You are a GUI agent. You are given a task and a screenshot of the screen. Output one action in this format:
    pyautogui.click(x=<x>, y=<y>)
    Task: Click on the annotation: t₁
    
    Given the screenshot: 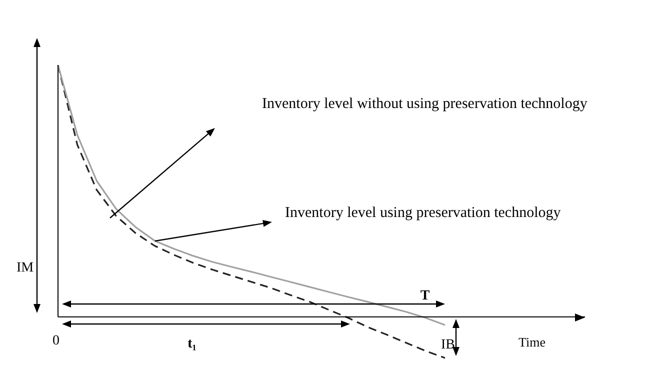 What is the action you would take?
    pyautogui.click(x=192, y=344)
    